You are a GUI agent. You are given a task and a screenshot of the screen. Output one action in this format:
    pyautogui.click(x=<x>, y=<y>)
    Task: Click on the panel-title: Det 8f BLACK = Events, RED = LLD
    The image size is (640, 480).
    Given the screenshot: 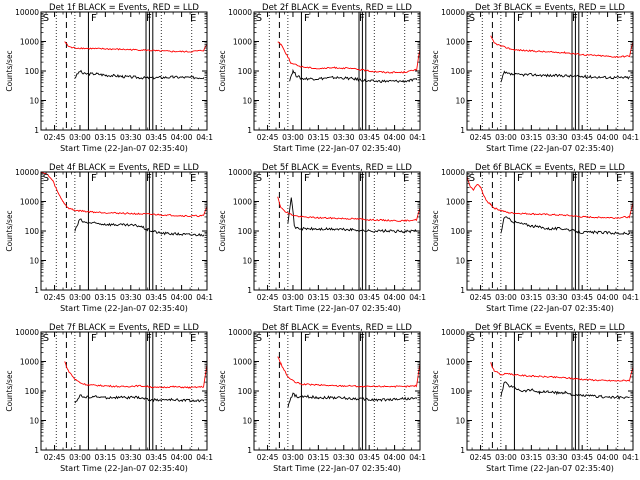 What is the action you would take?
    pyautogui.click(x=337, y=328)
    